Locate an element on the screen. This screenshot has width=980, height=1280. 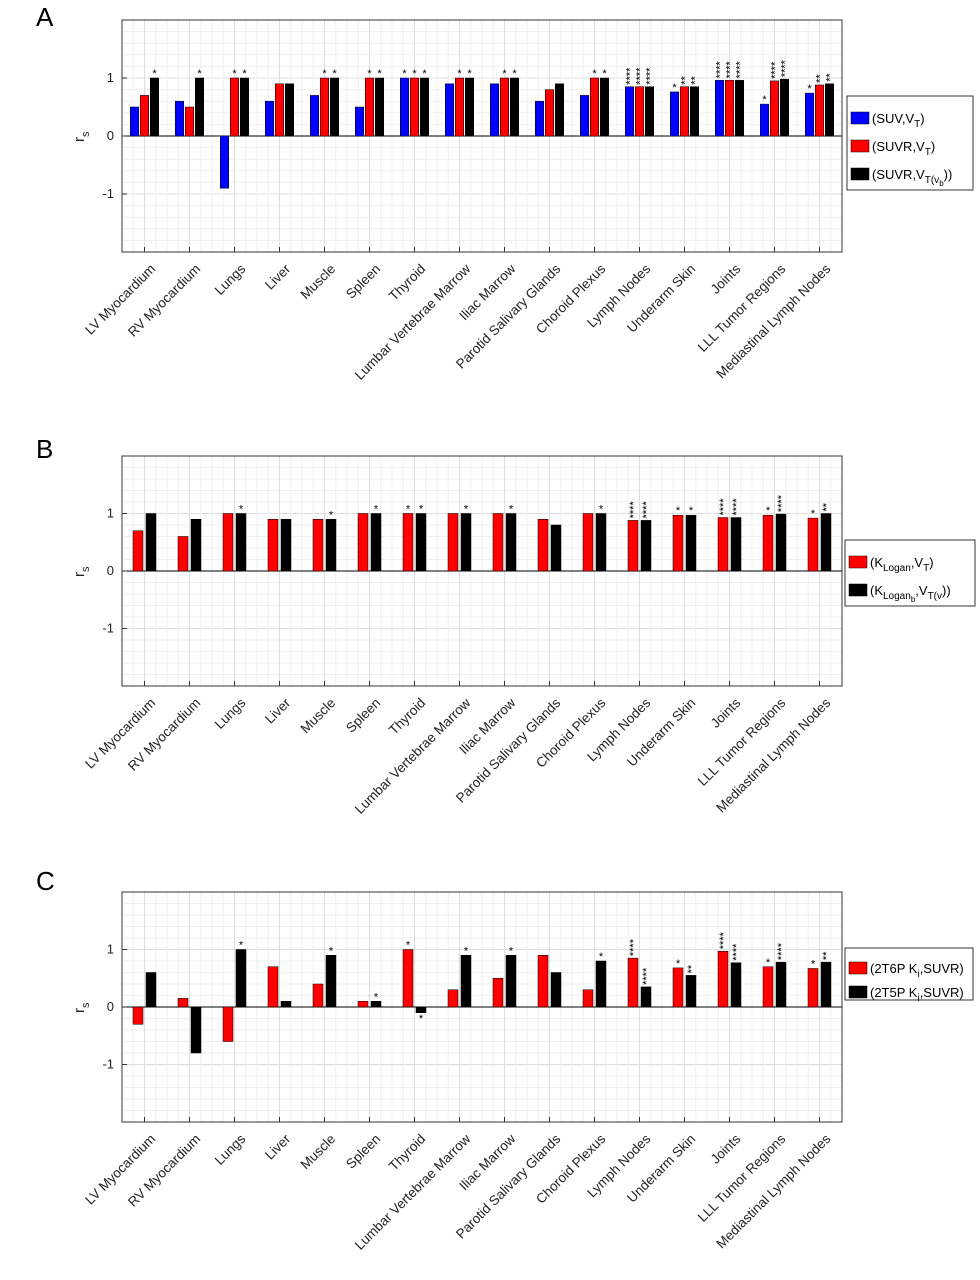
y-tick-label: -1 is located at coordinates (108, 628).